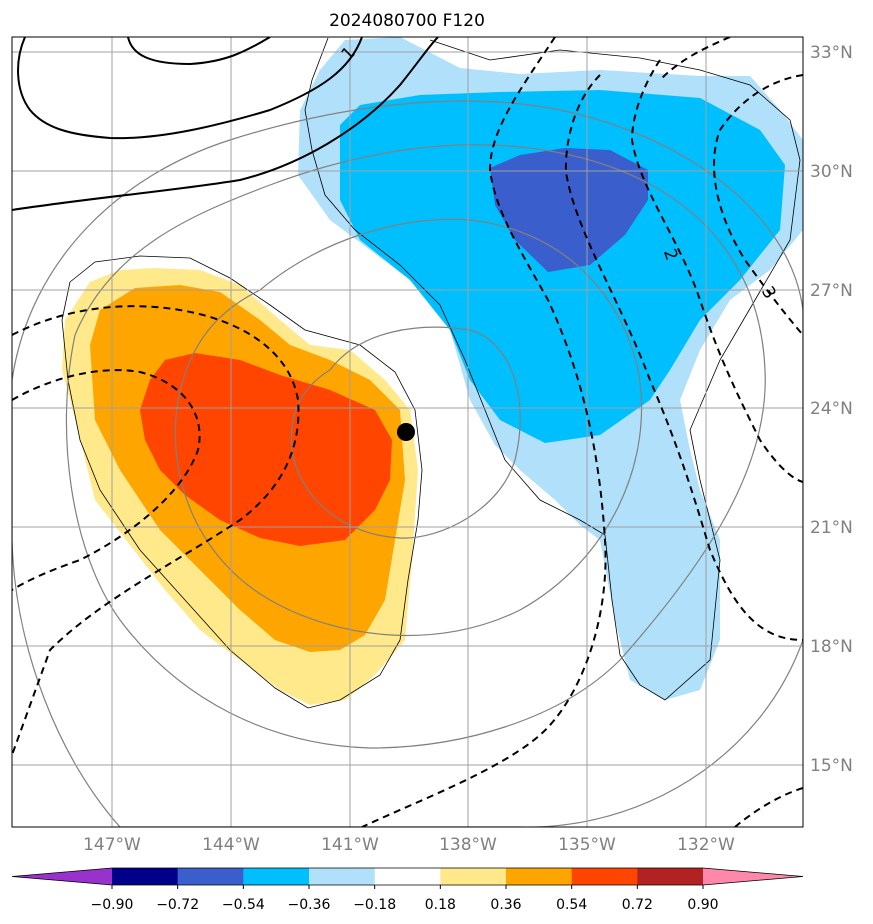 The width and height of the screenshot is (873, 924). What do you see at coordinates (831, 172) in the screenshot?
I see `lat-tick-label: 30°N` at bounding box center [831, 172].